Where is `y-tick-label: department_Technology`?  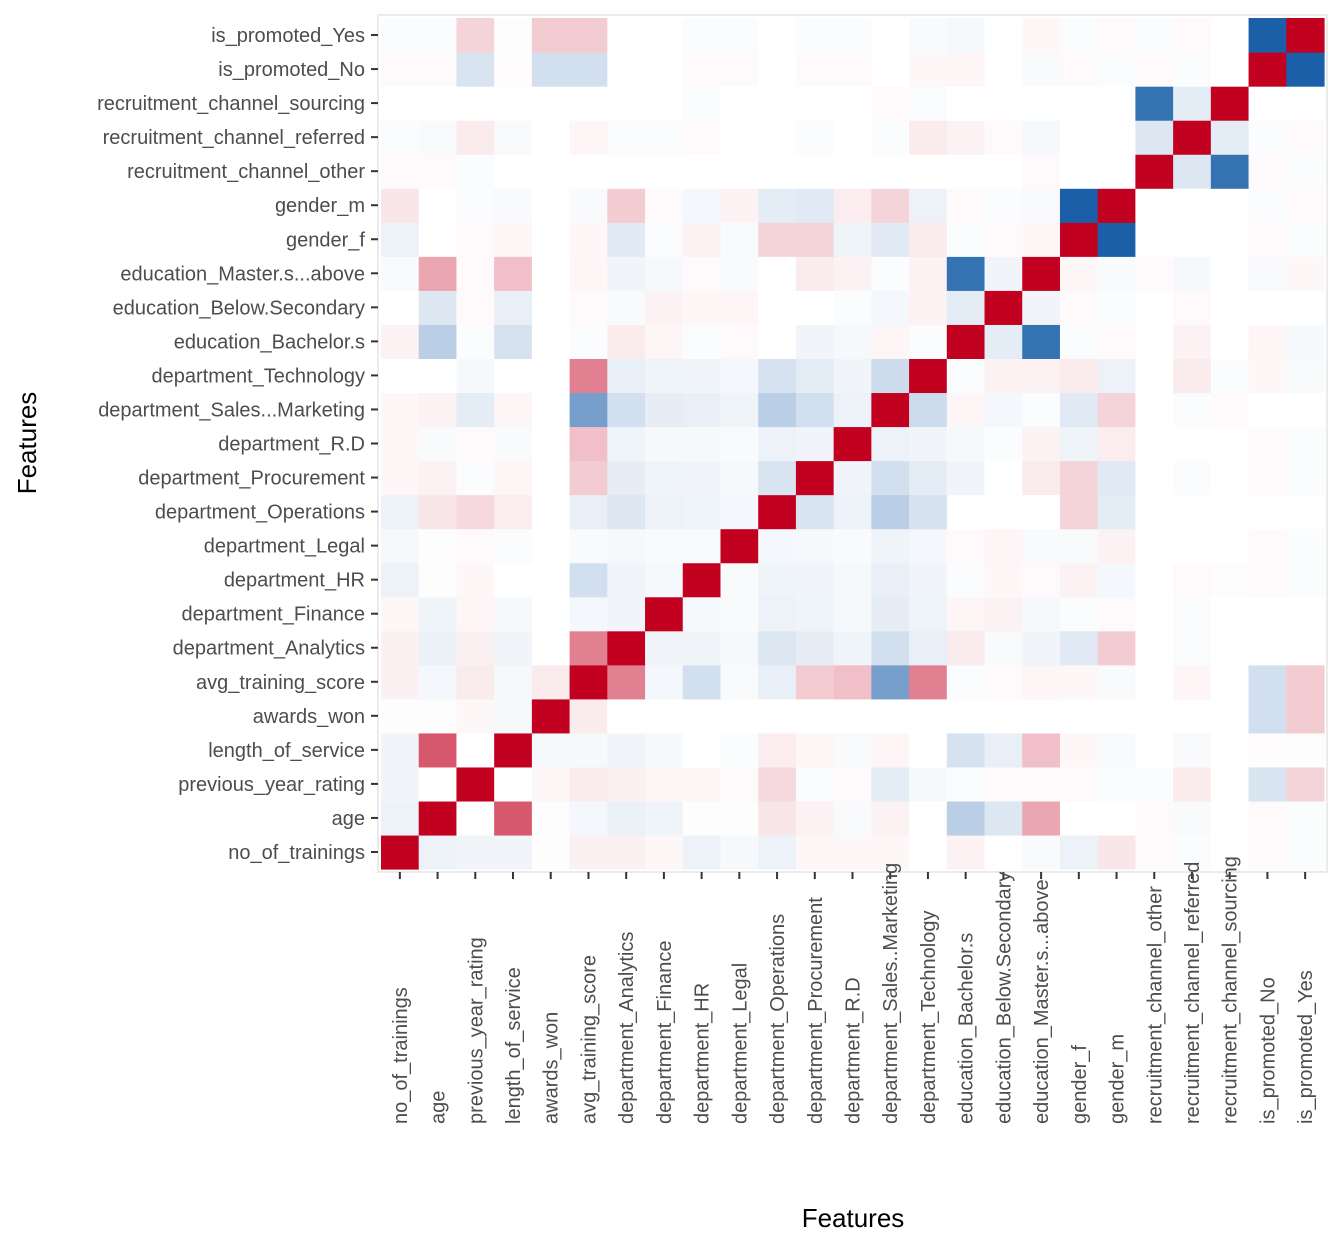
y-tick-label: department_Technology is located at coordinates (258, 376).